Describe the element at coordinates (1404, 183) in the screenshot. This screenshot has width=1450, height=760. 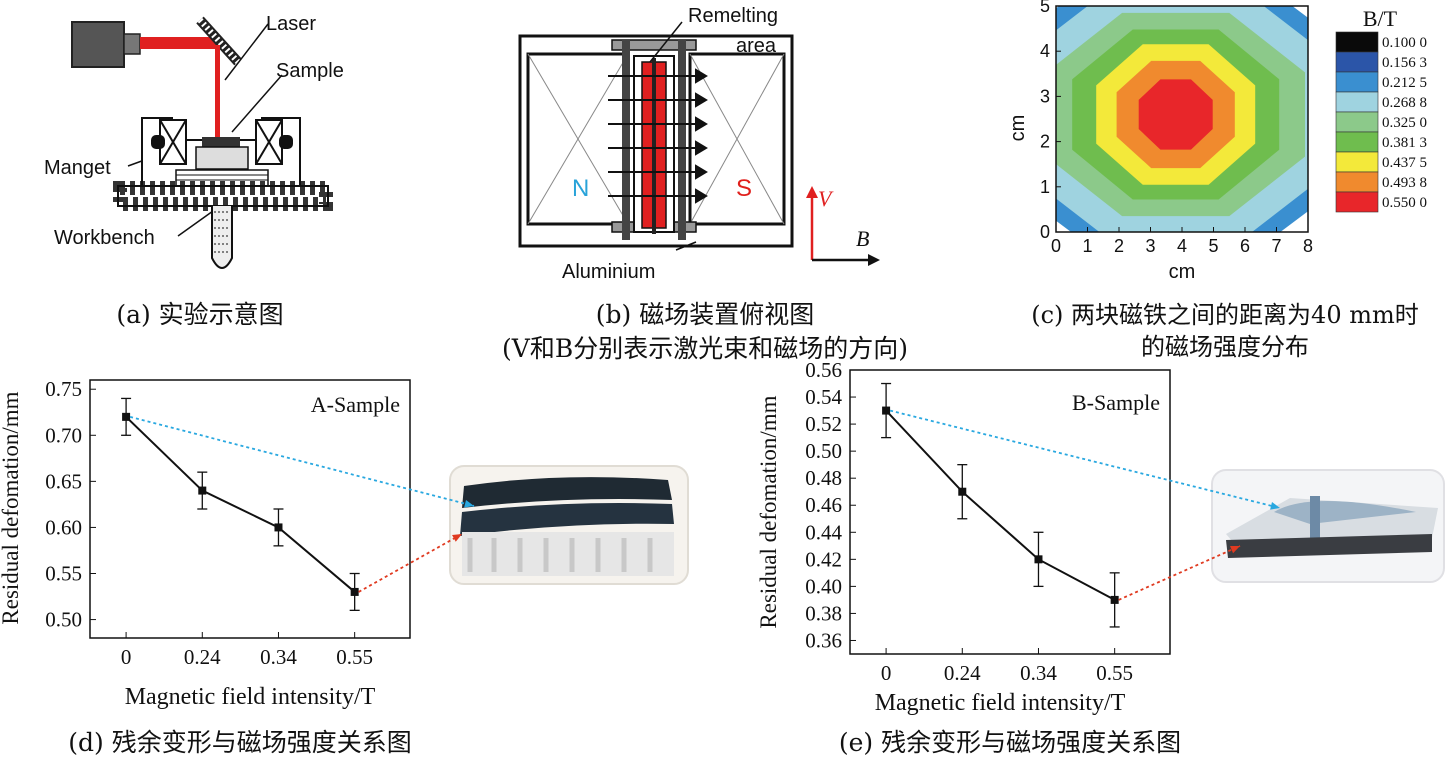
I see `legend-level-label: 0.493 8` at that location.